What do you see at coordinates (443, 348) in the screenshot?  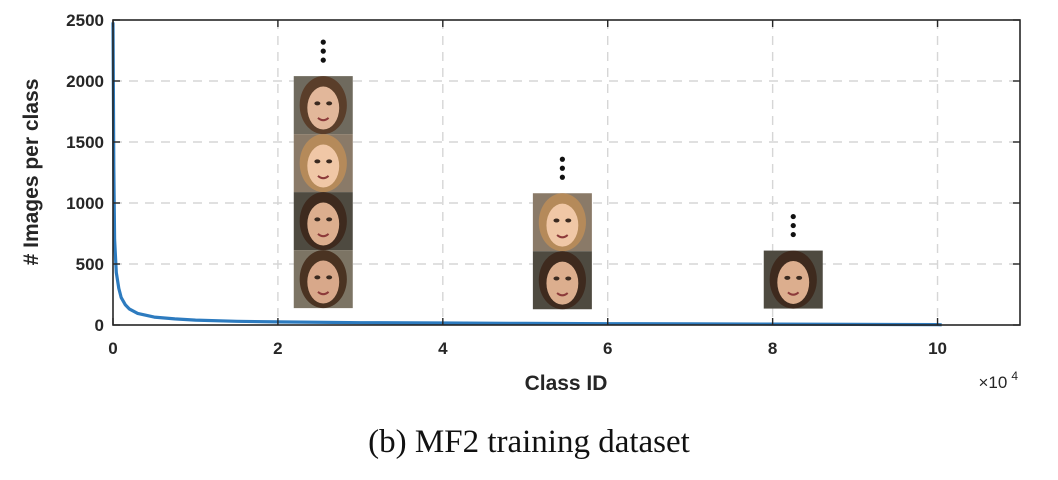 I see `x-tick-label: 4` at bounding box center [443, 348].